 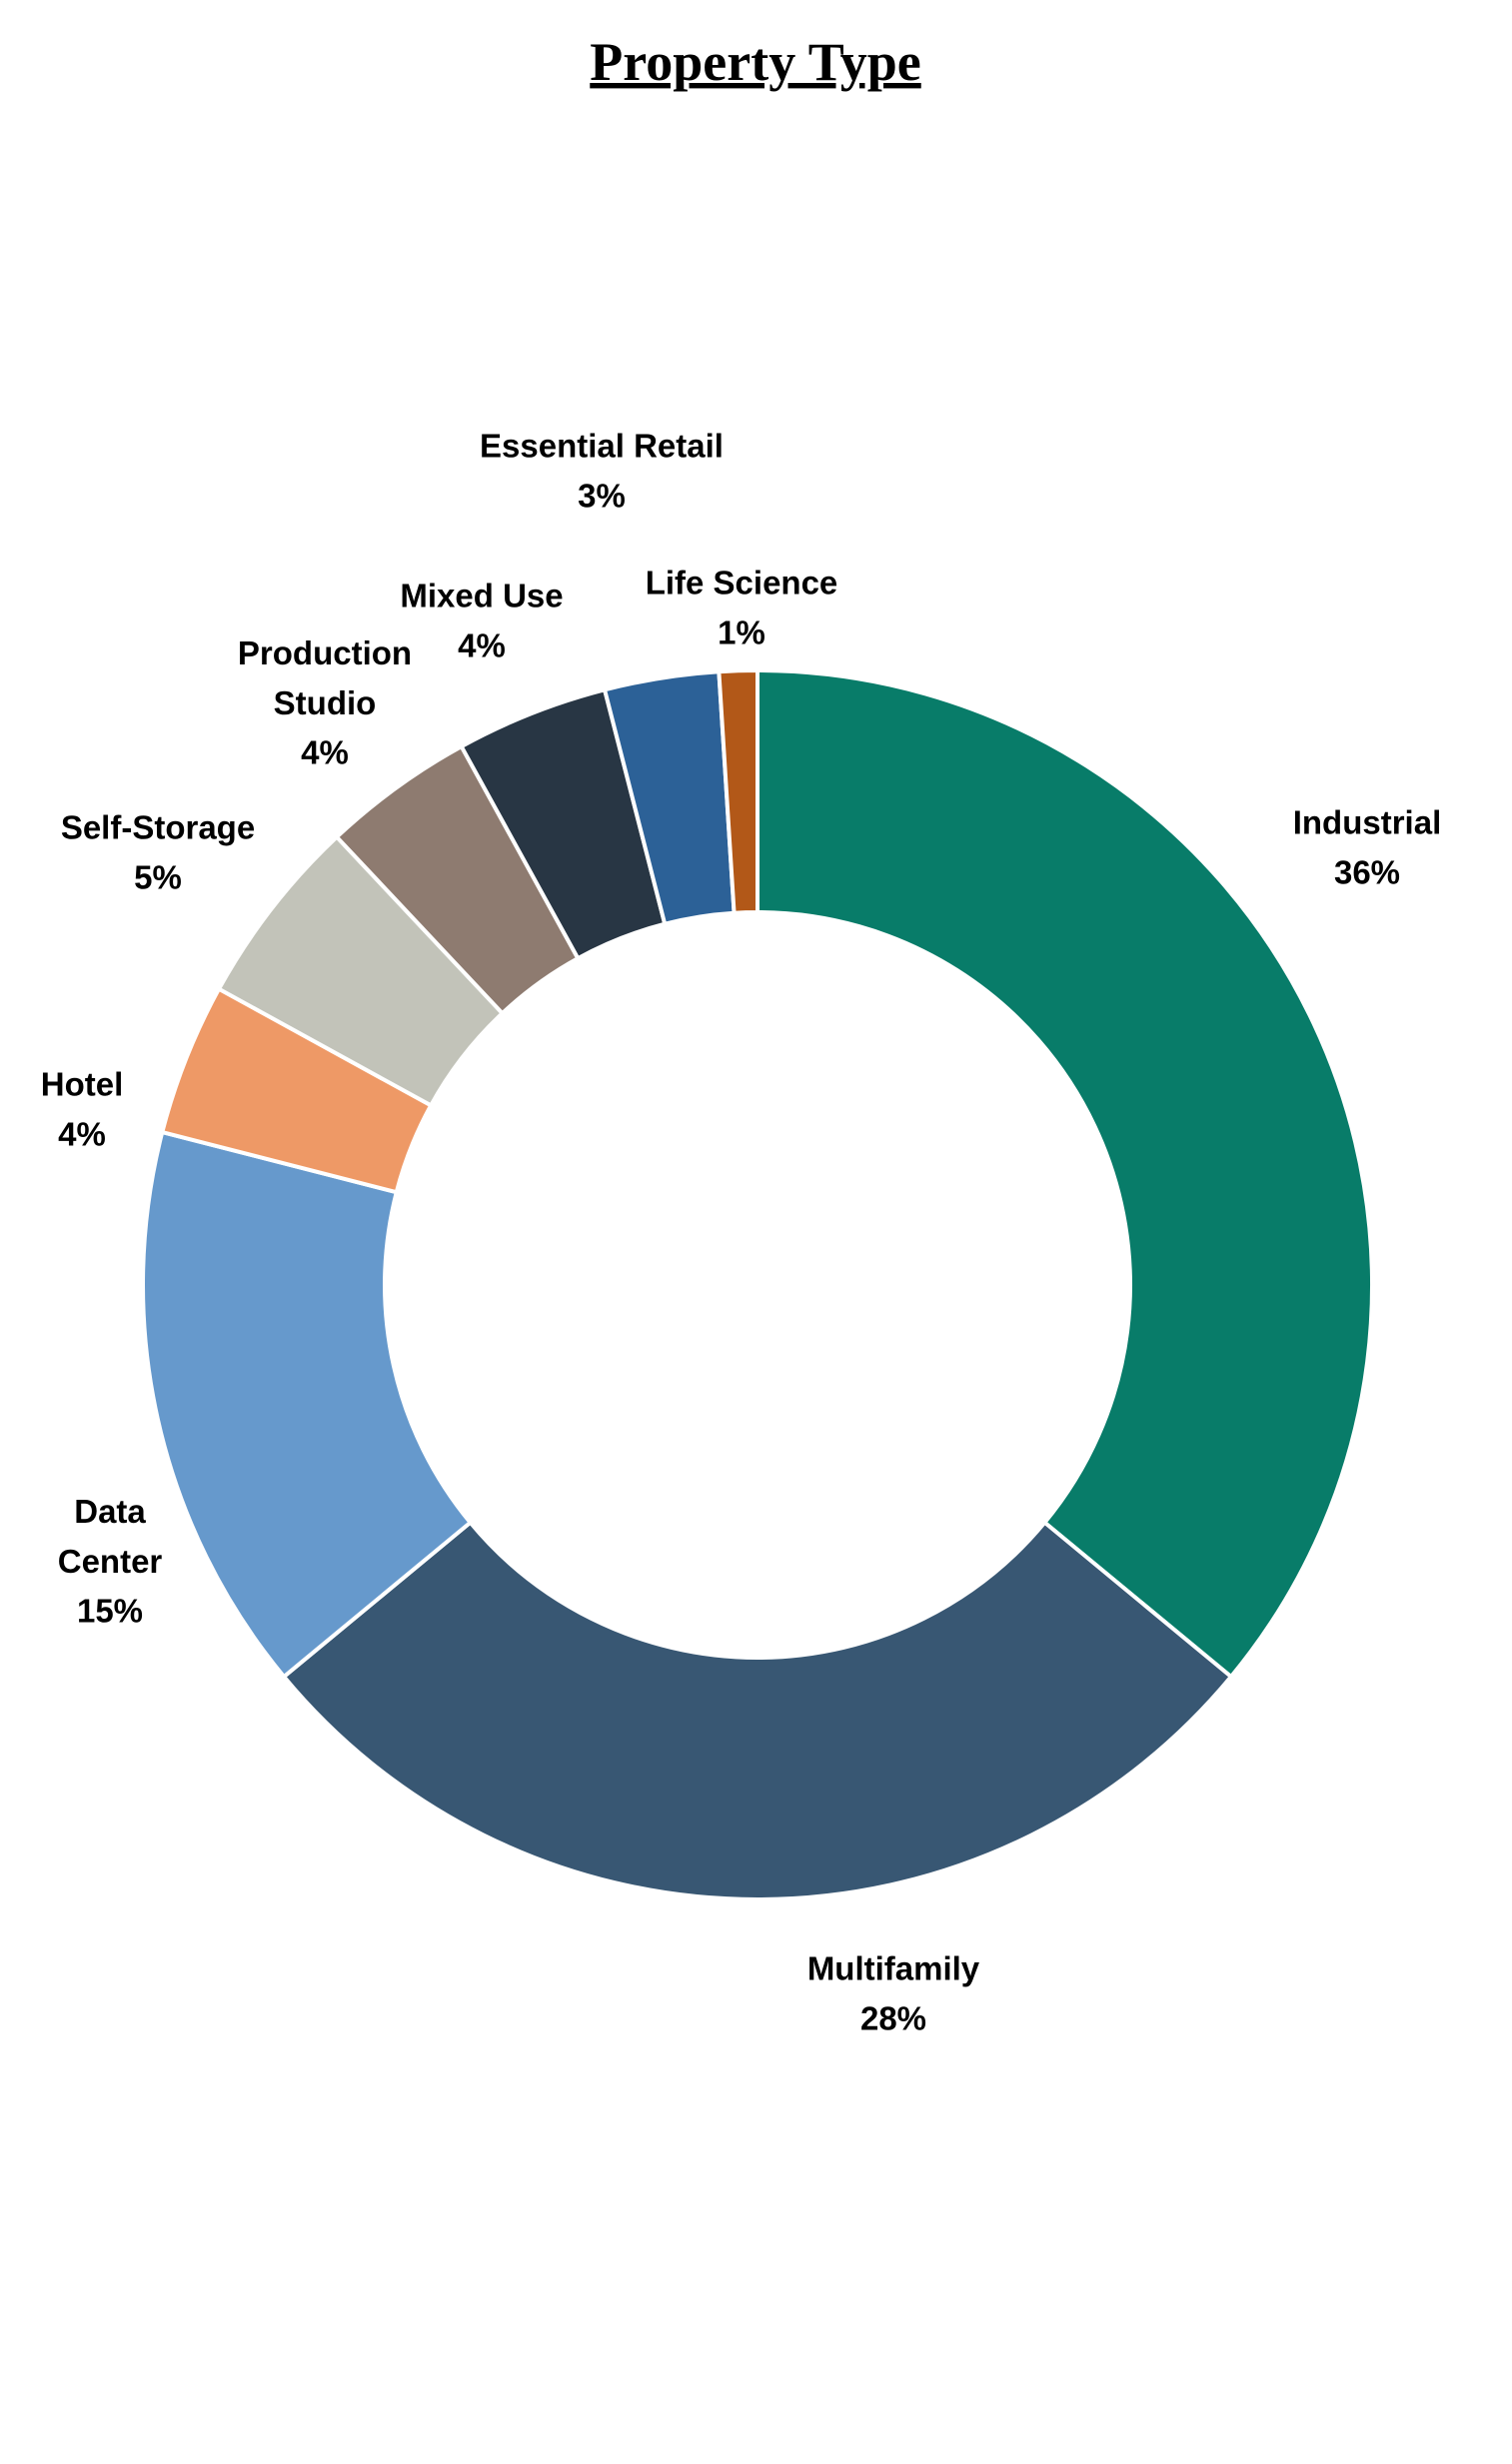 What do you see at coordinates (110, 1536) in the screenshot?
I see `slice-label: Data Center` at bounding box center [110, 1536].